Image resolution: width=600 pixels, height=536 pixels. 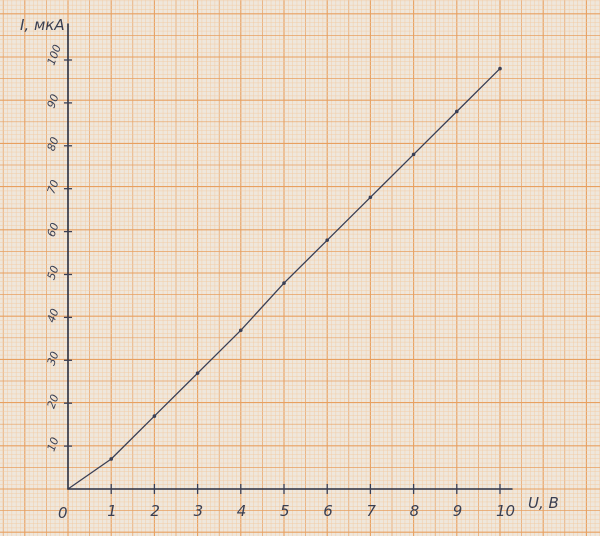 I want to click on y-tick-label: 90, so click(x=53, y=101).